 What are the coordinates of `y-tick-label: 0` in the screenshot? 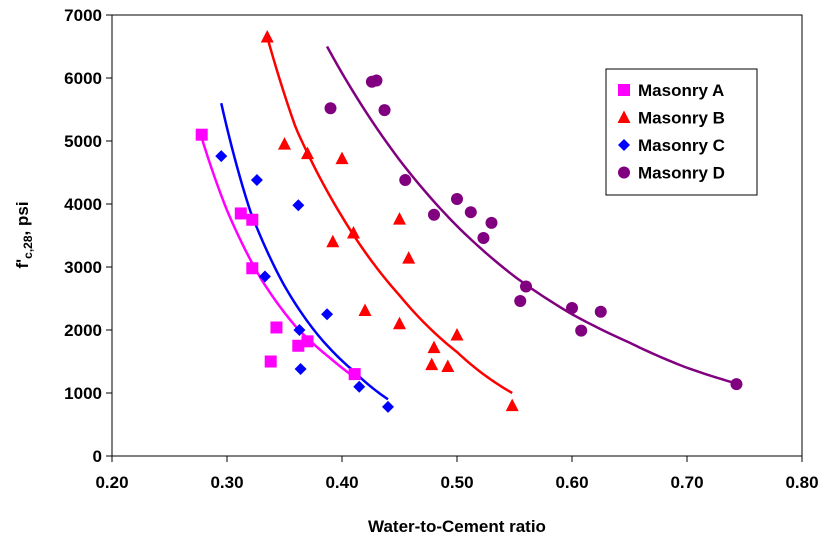 It's located at (97, 456).